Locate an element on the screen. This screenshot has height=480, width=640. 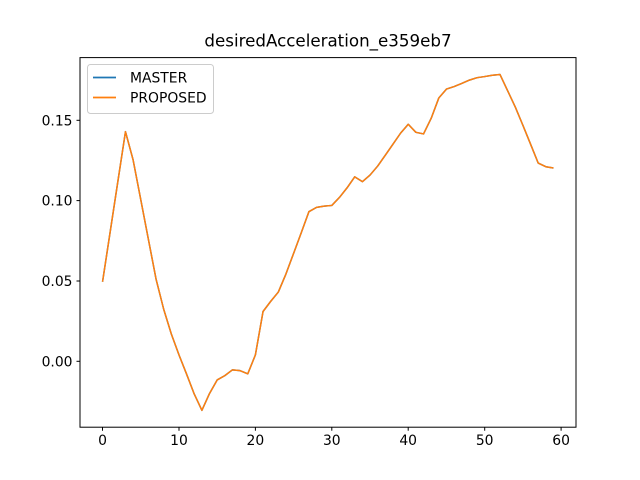
x-tick-label: 0 is located at coordinates (102, 441).